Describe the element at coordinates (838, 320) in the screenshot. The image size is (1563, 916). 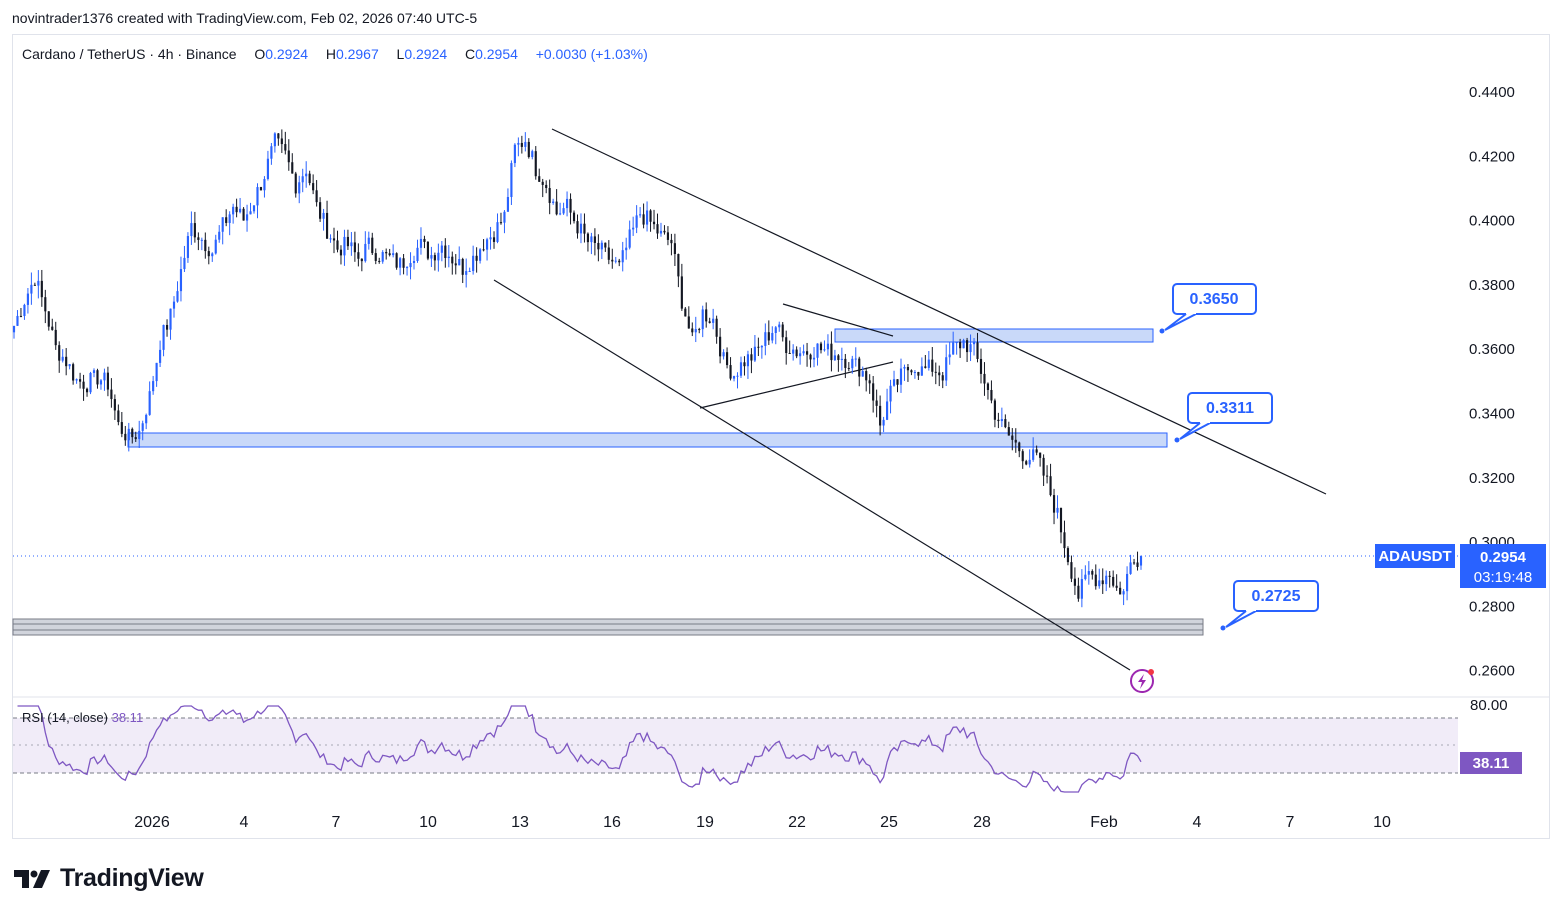
I see `triangle-upper-line` at that location.